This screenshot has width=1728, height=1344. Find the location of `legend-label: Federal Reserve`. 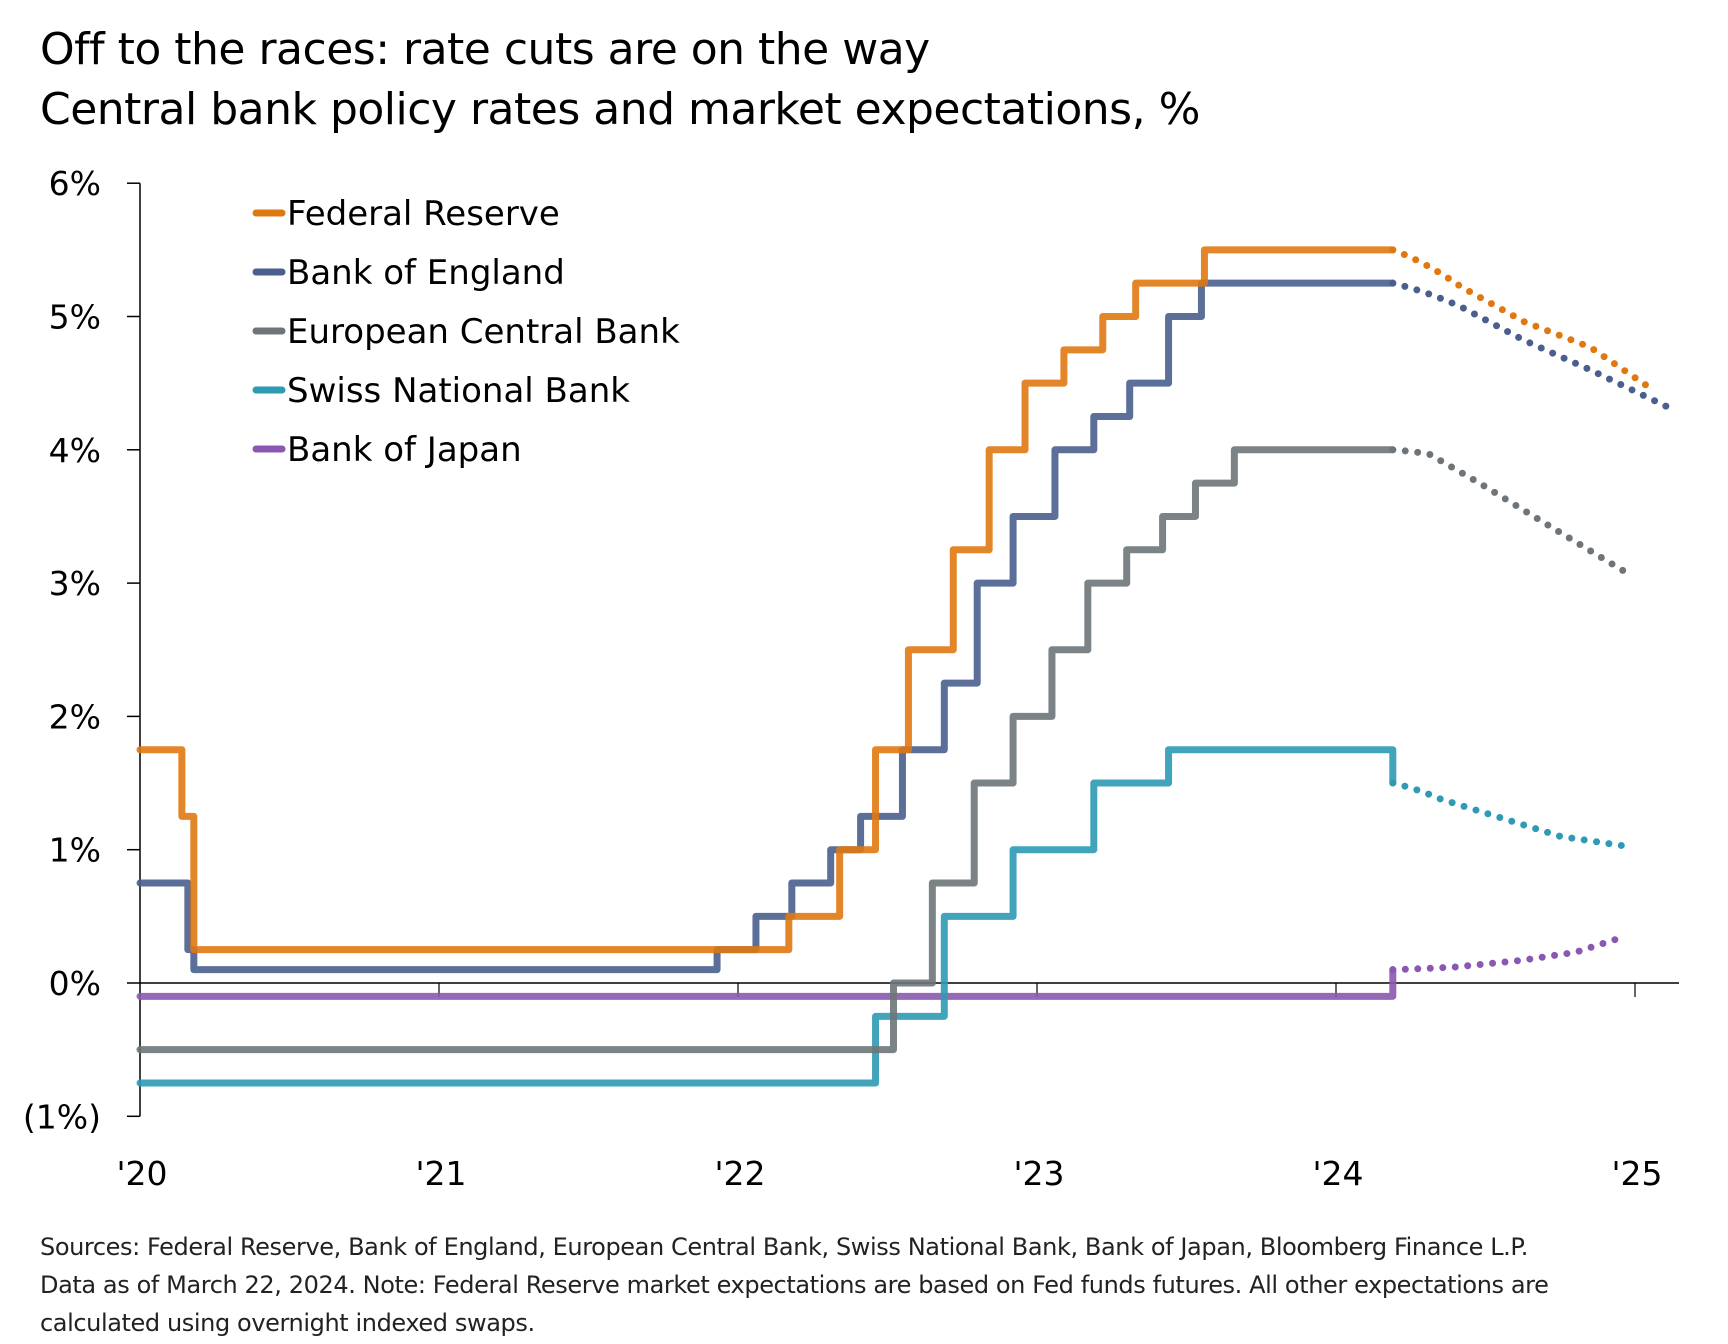

legend-label: Federal Reserve is located at coordinates (423, 214).